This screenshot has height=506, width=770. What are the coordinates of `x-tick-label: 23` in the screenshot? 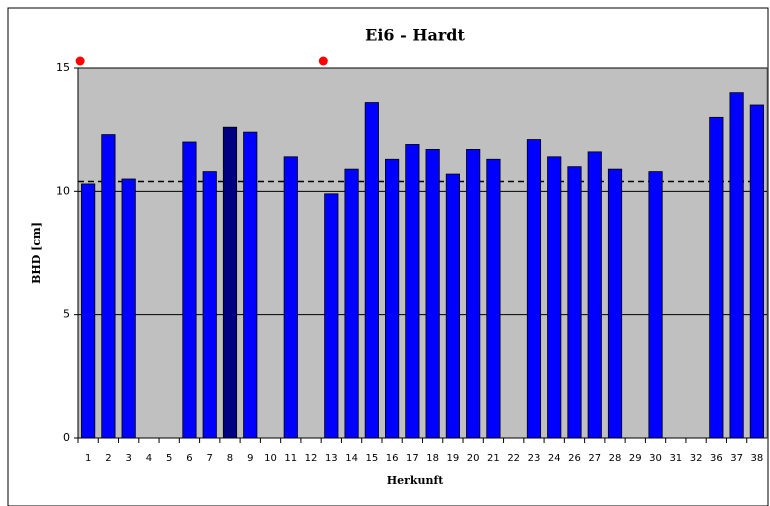 It's located at (534, 458).